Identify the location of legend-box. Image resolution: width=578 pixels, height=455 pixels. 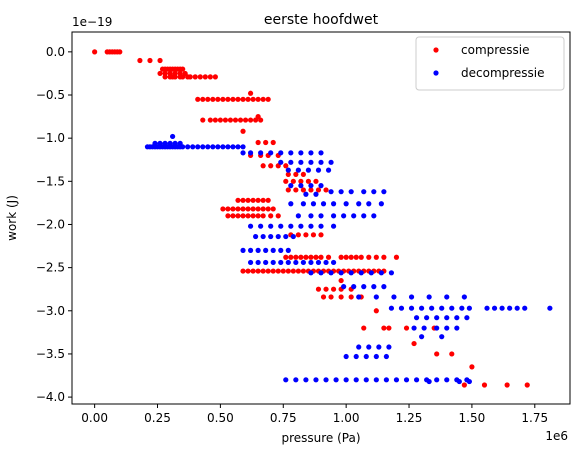
(490, 63).